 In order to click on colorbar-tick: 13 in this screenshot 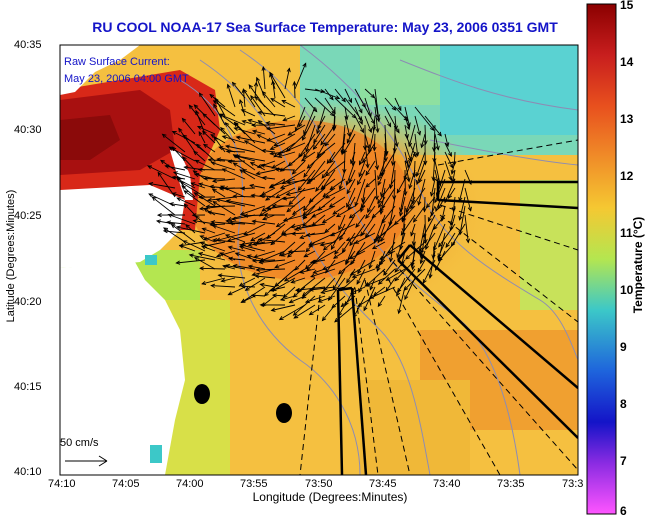, I will do `click(627, 119)`.